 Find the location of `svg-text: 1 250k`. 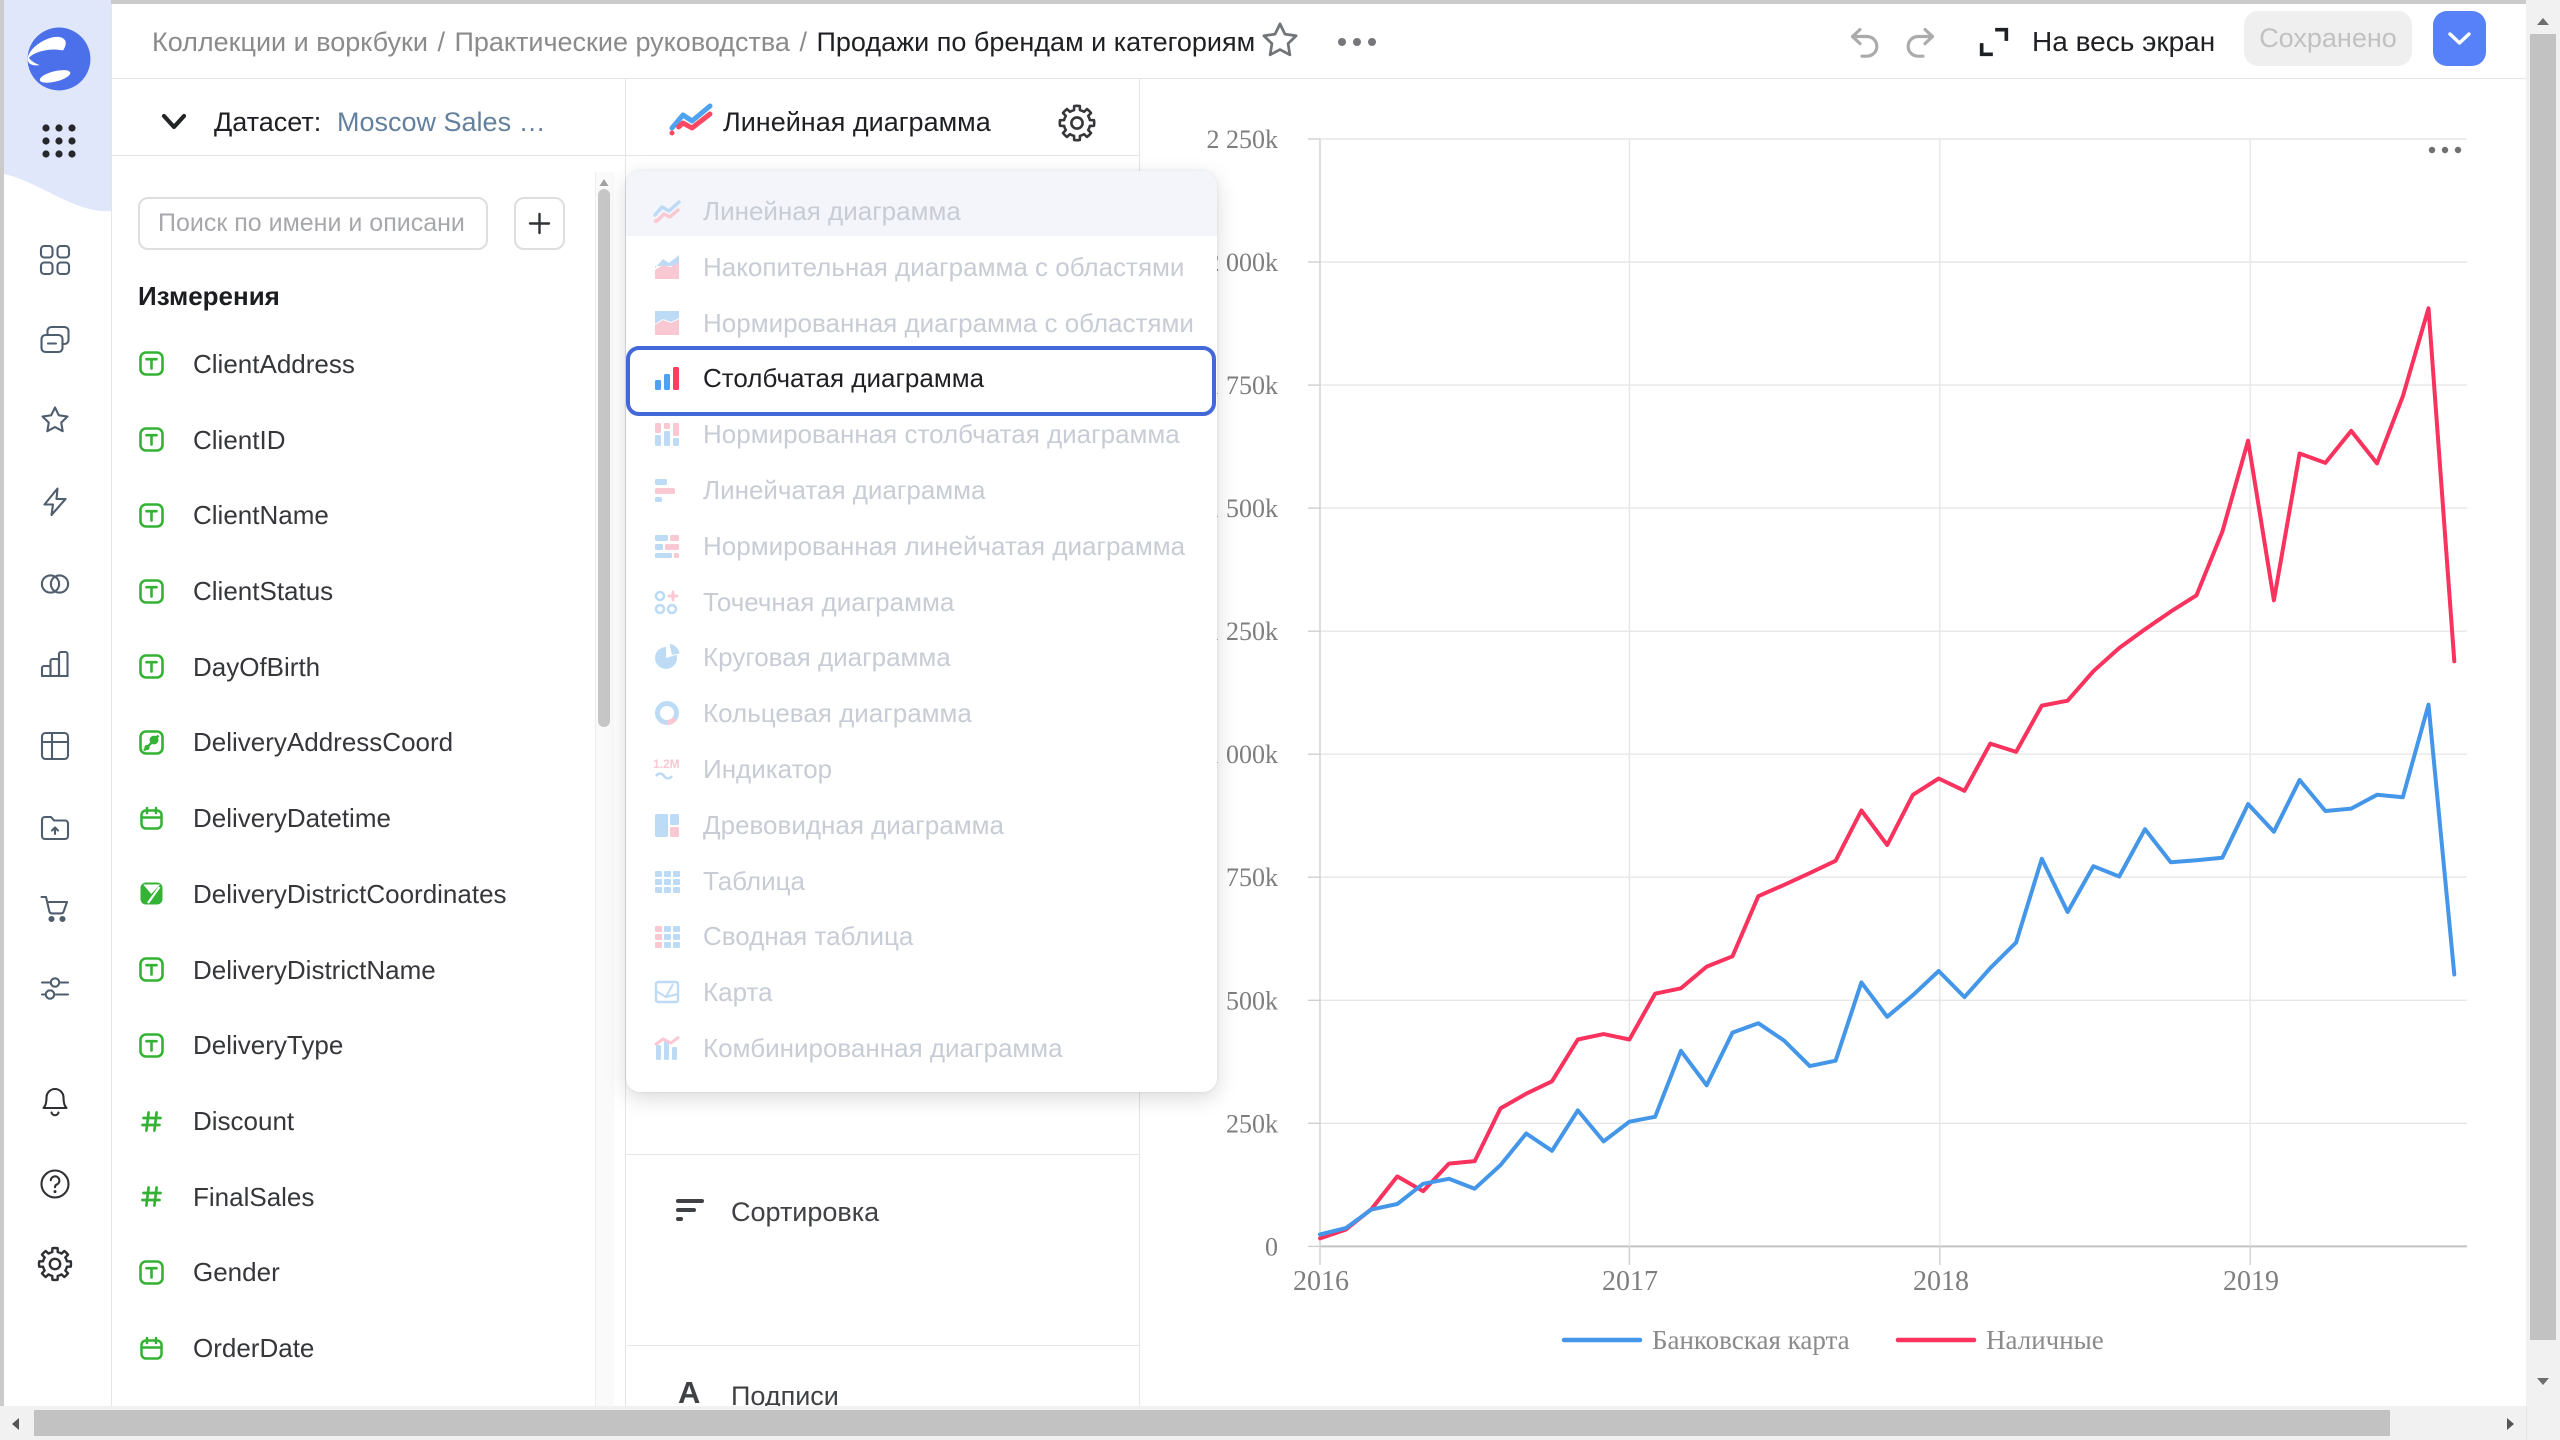

svg-text: 1 250k is located at coordinates (1243, 631).